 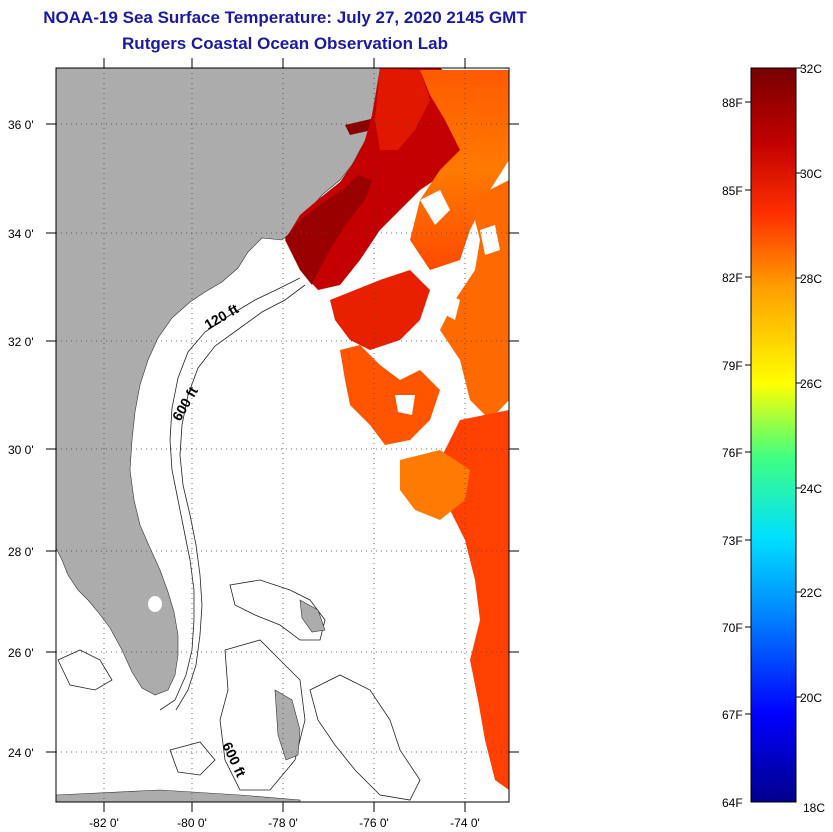 What do you see at coordinates (360, 126) in the screenshot?
I see `inlet-water` at bounding box center [360, 126].